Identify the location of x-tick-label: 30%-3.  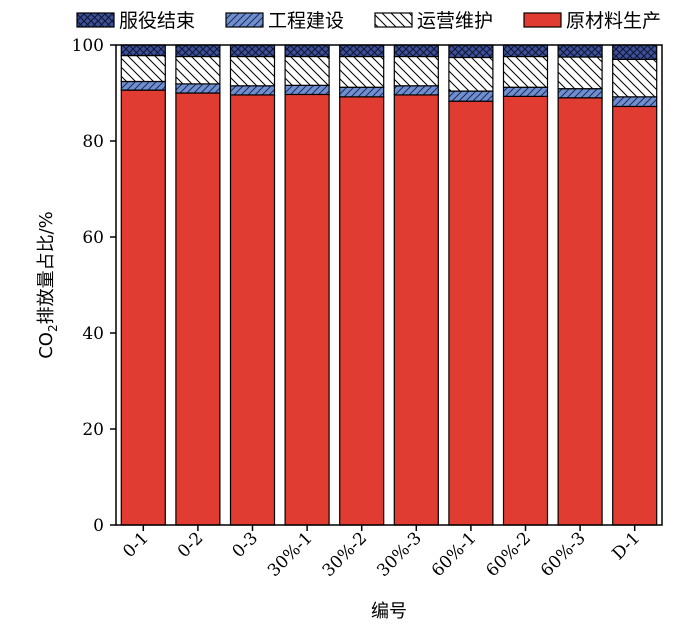
(399, 554).